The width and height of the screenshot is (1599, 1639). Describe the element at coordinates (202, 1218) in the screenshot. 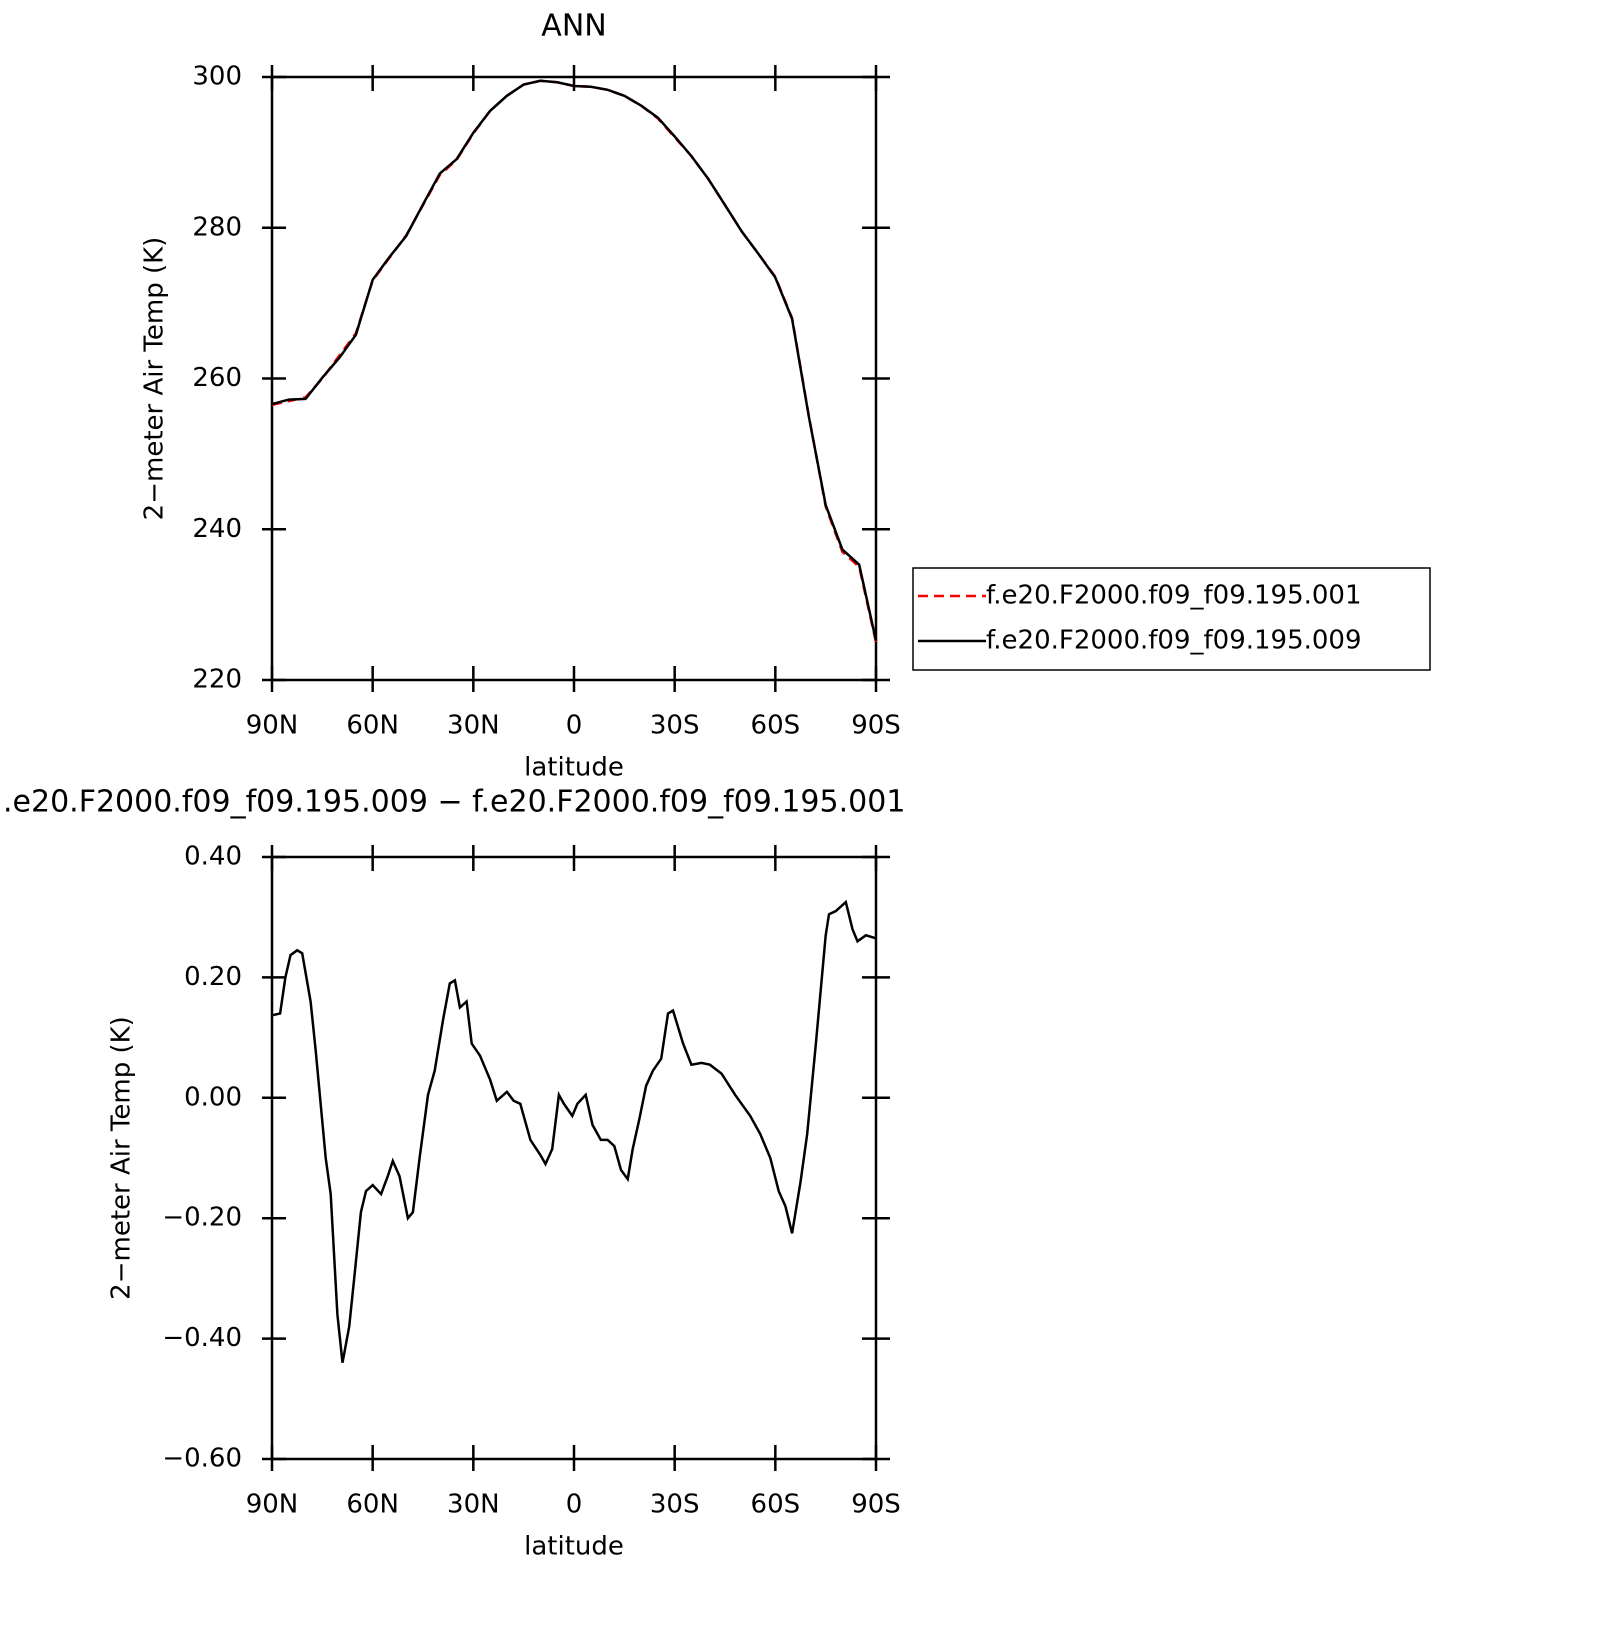

I see `y-tick-label: −0.20` at that location.